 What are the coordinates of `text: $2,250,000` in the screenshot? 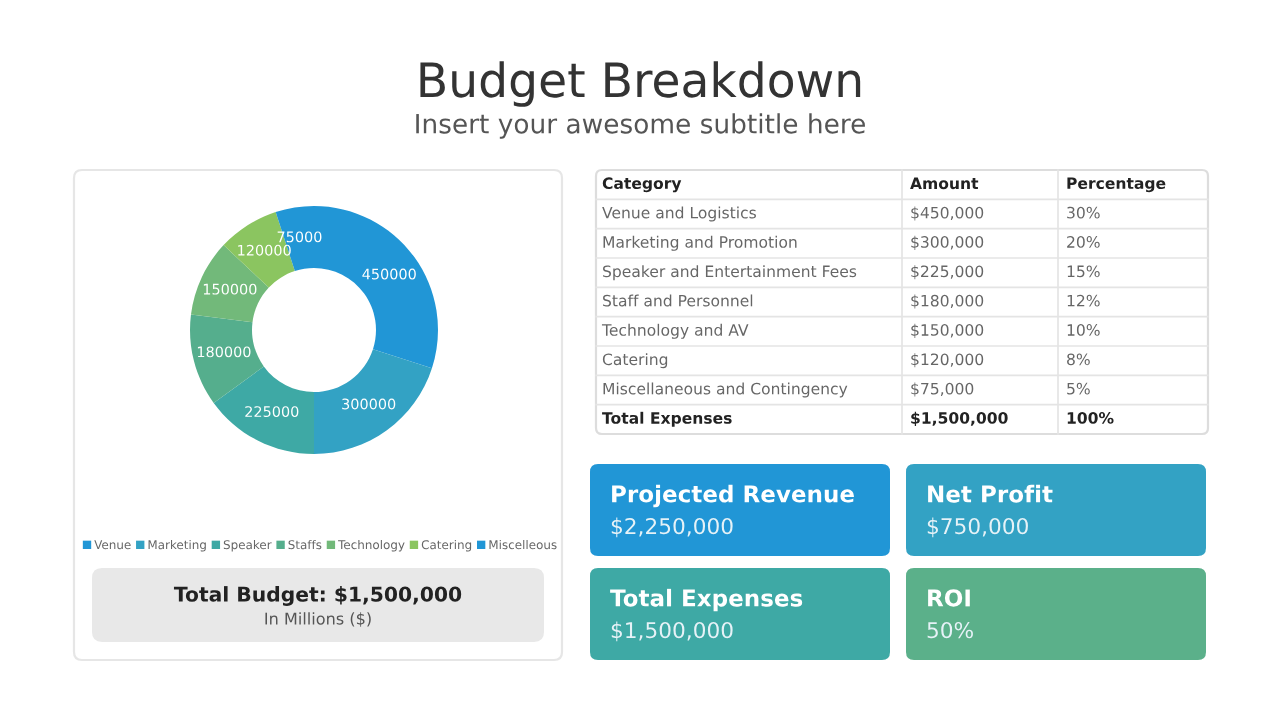 It's located at (672, 527).